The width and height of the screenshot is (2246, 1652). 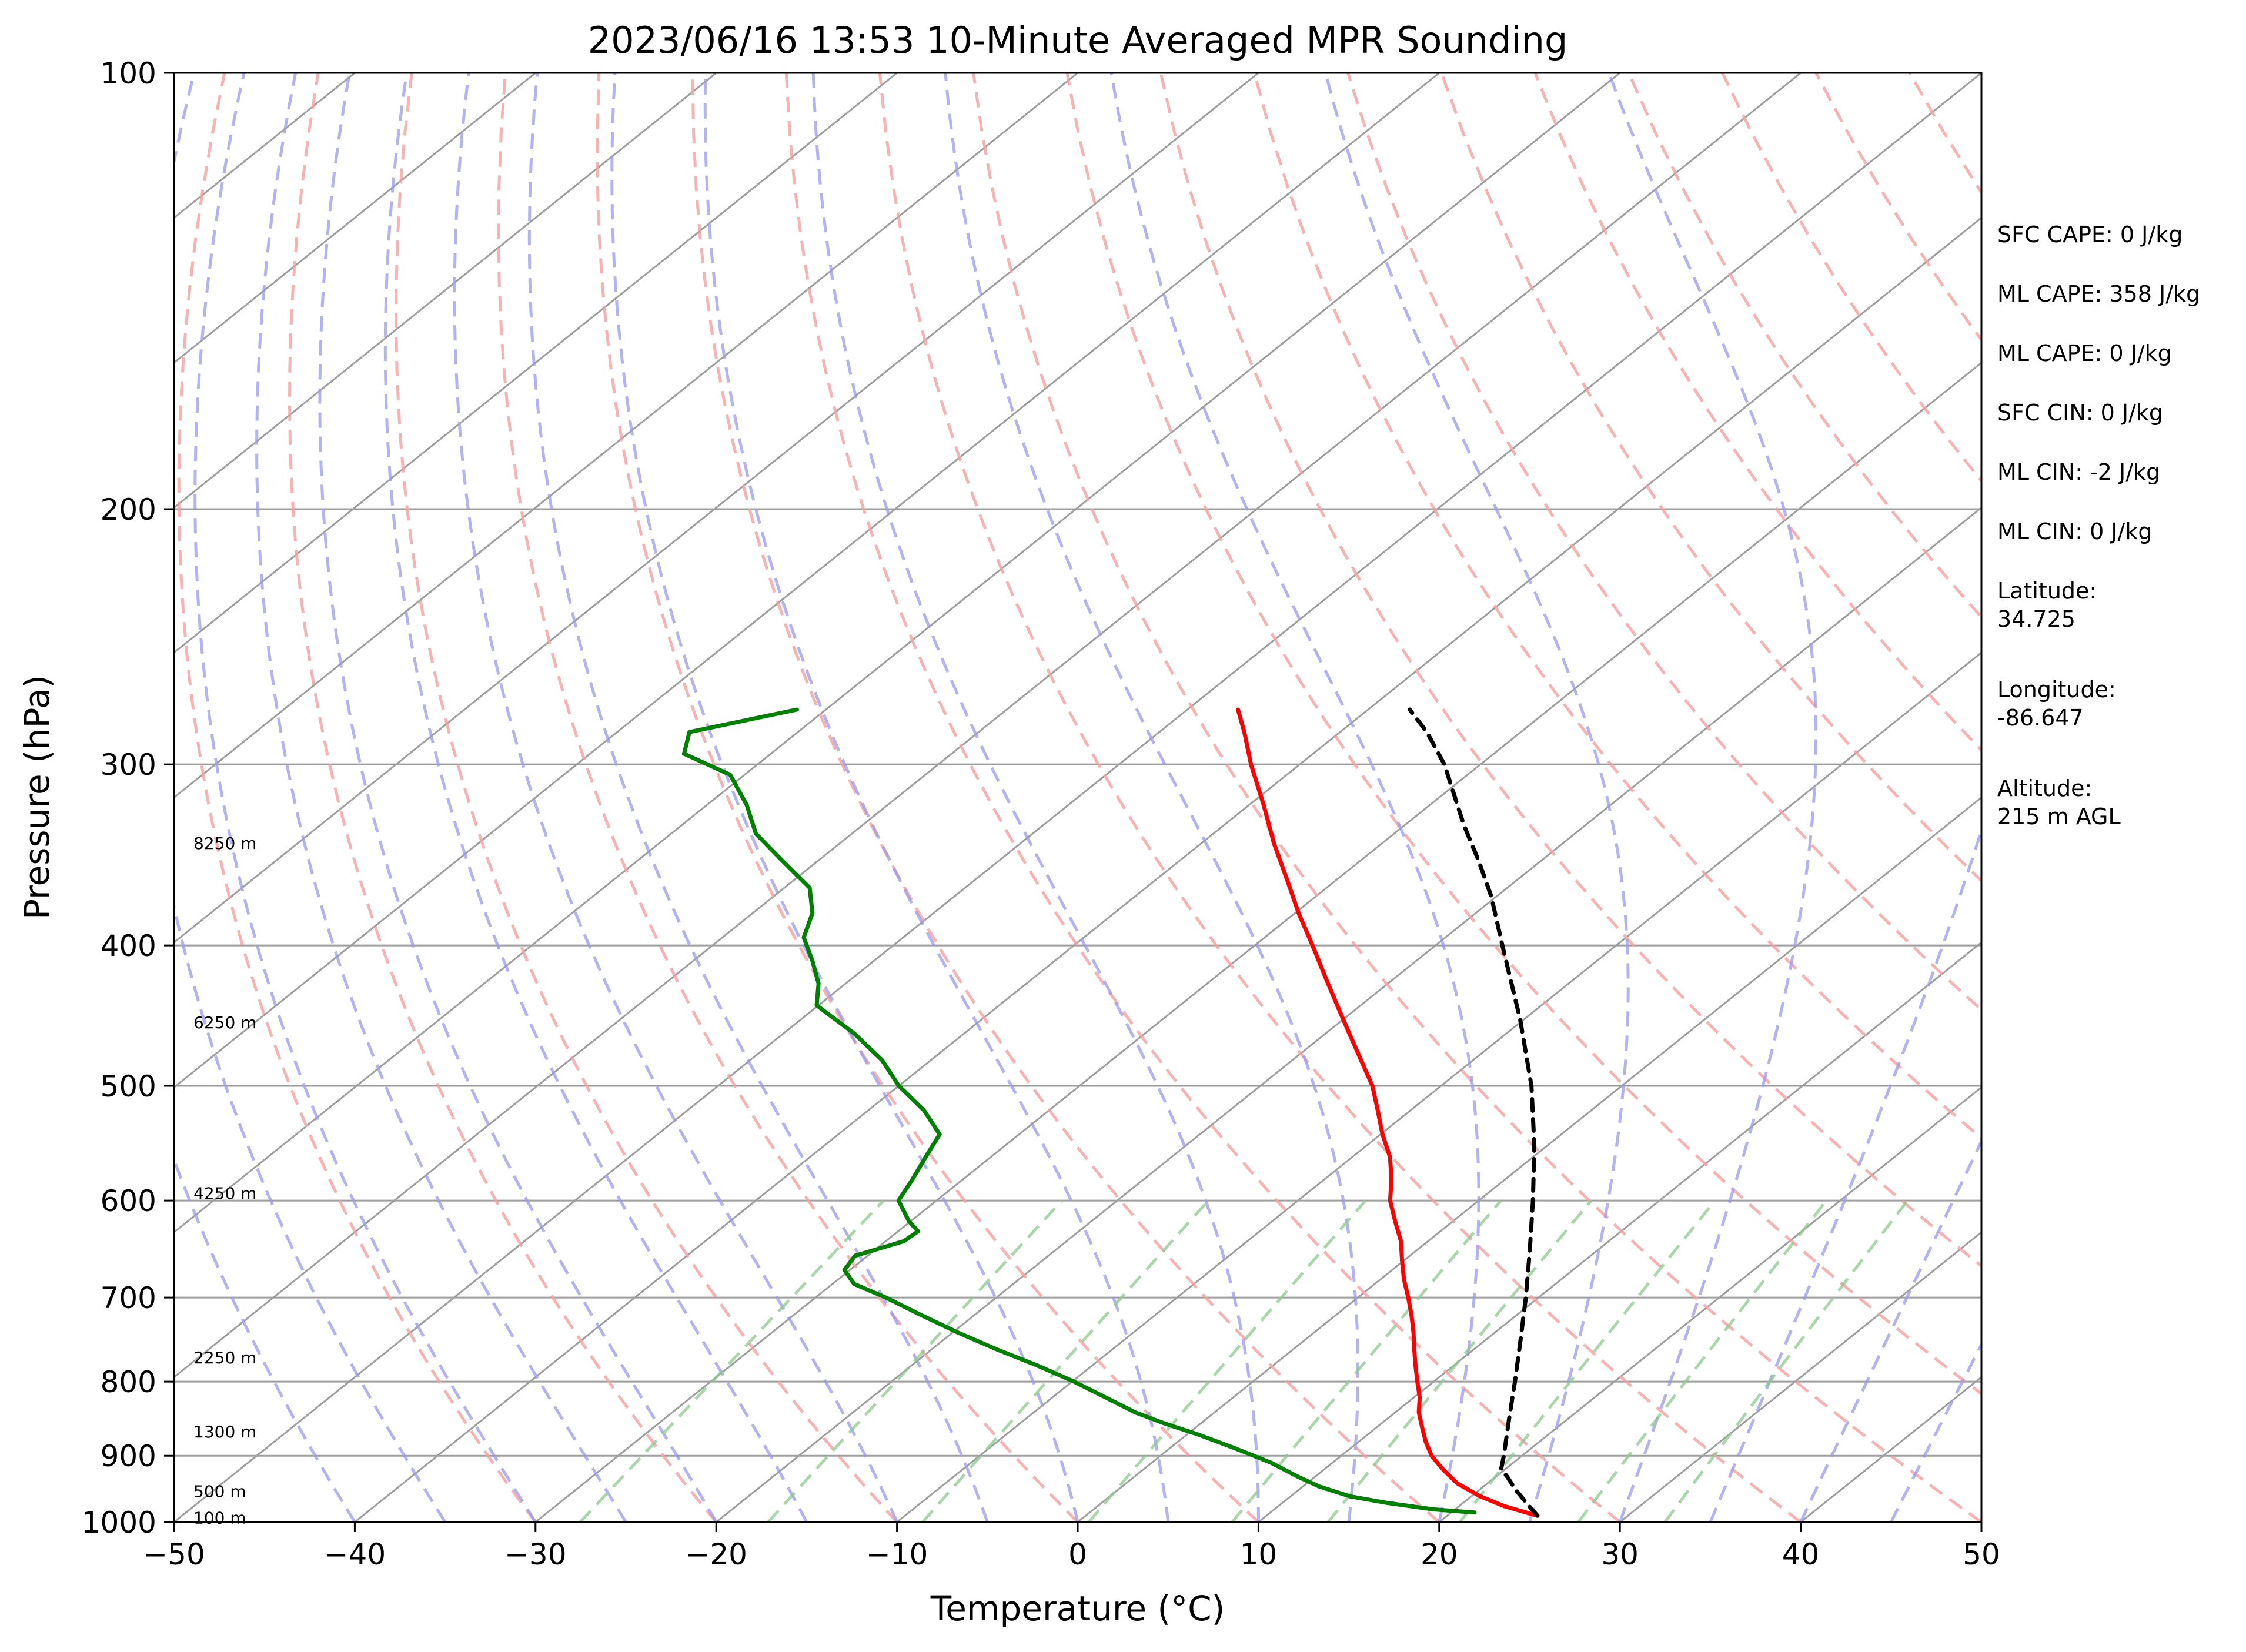 I want to click on height-label: 4250 m, so click(x=224, y=1194).